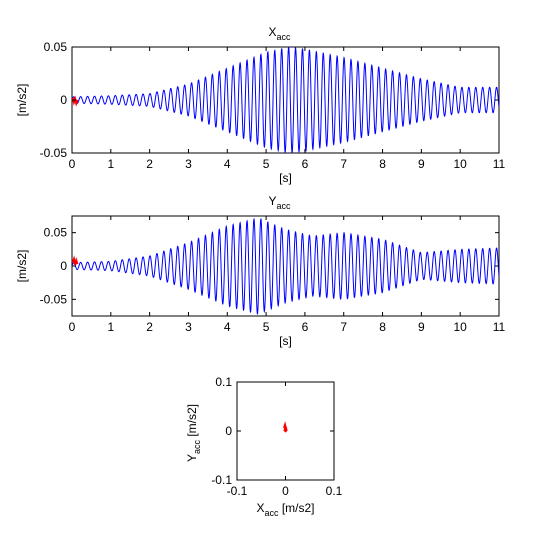 The image size is (550, 550). Describe the element at coordinates (285, 509) in the screenshot. I see `x-axis-label: Xacc [m/s2]` at that location.